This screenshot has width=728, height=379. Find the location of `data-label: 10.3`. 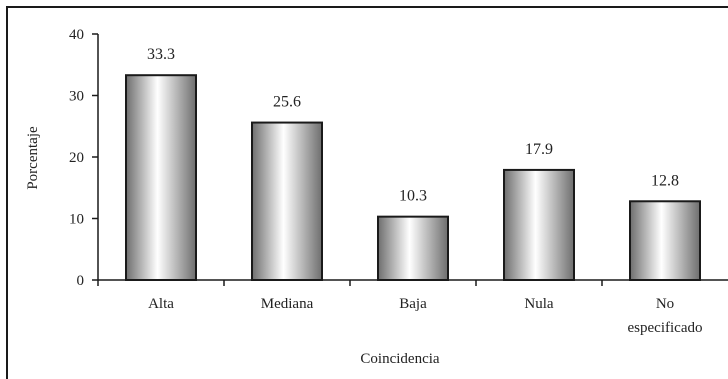

data-label: 10.3 is located at coordinates (413, 196).